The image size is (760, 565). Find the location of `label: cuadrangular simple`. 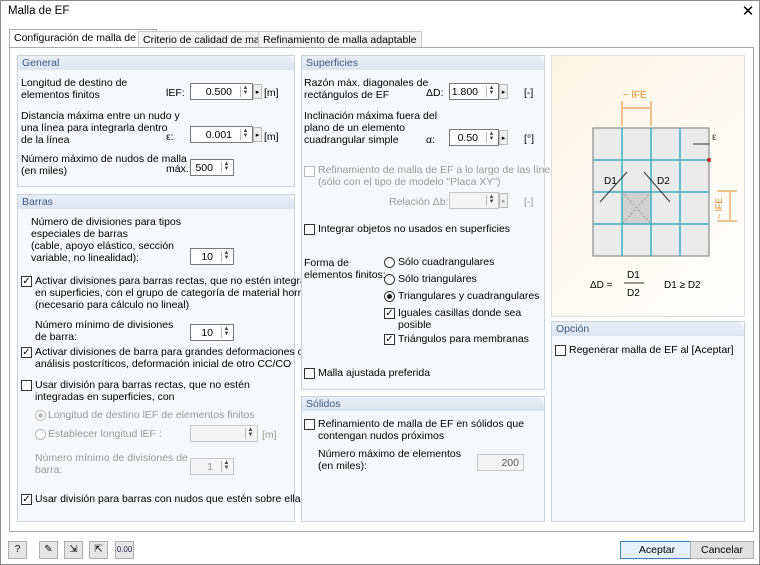

label: cuadrangular simple is located at coordinates (351, 140).